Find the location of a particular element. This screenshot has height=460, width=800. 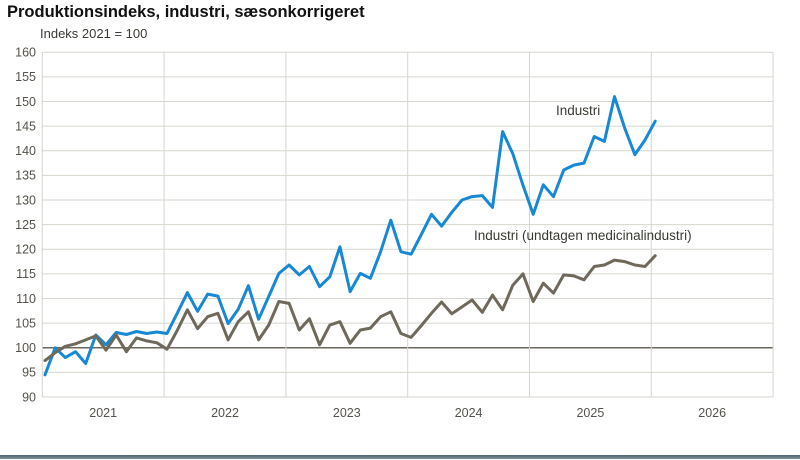

y-tick-label: 130 is located at coordinates (25, 200).